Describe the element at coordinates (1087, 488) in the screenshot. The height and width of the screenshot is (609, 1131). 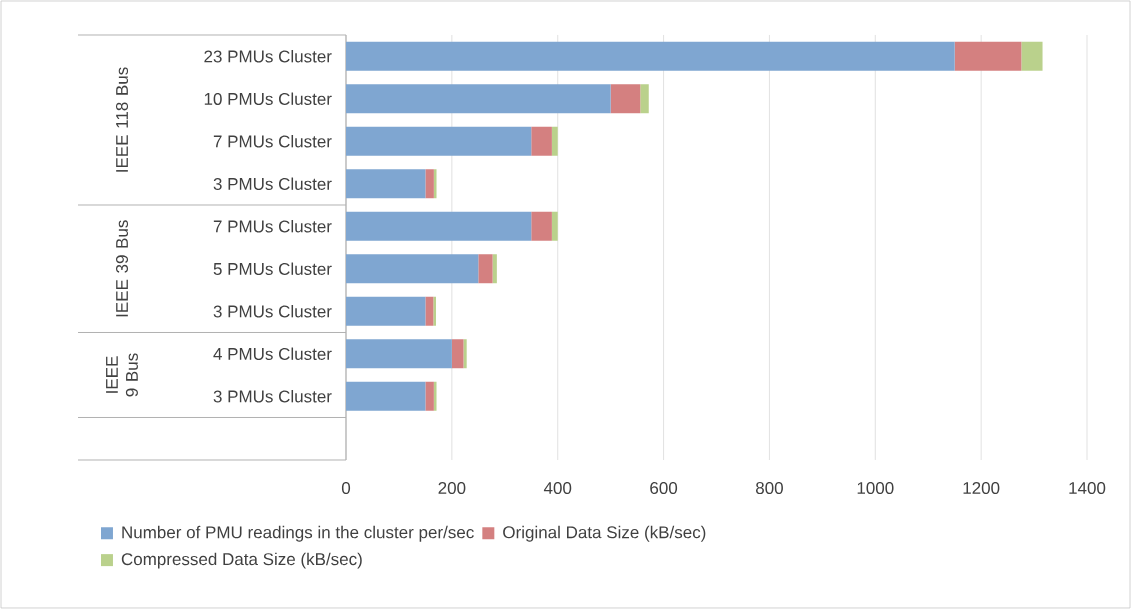
I see `x-tick-label: 1400` at that location.